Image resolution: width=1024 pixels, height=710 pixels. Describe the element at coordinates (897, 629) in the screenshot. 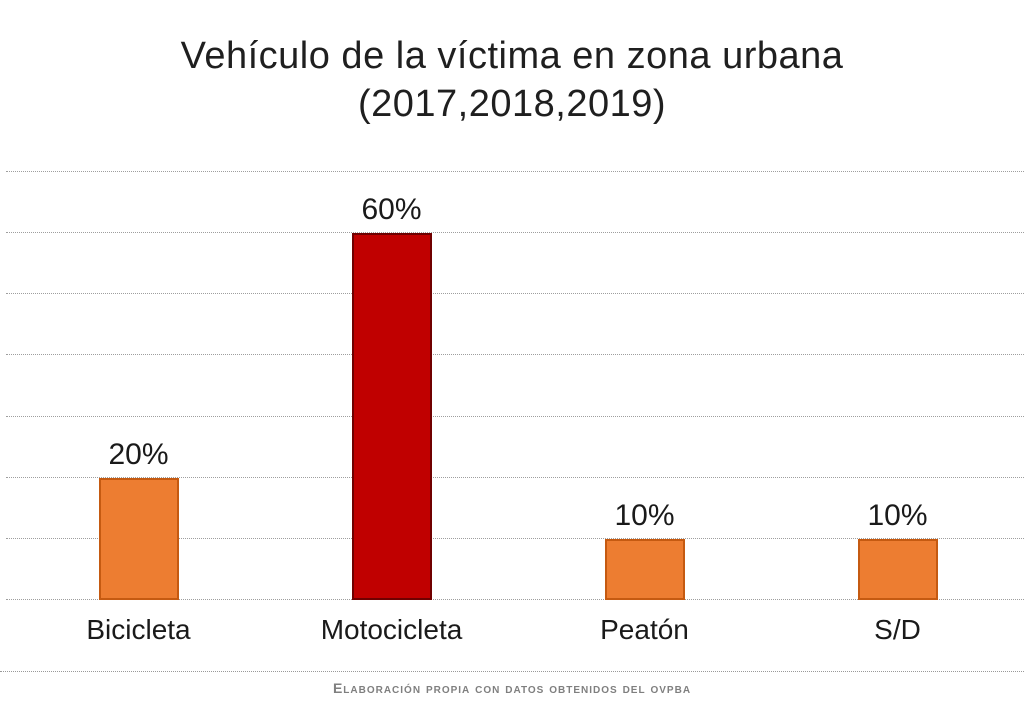

I see `category-label: S/D` at that location.